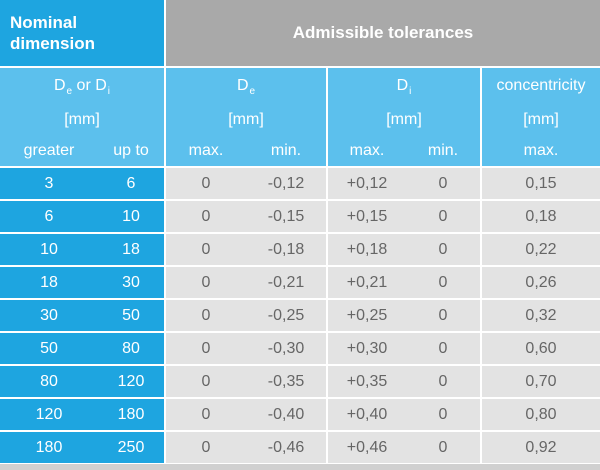  I want to click on nominal-subheader, so click(82, 117).